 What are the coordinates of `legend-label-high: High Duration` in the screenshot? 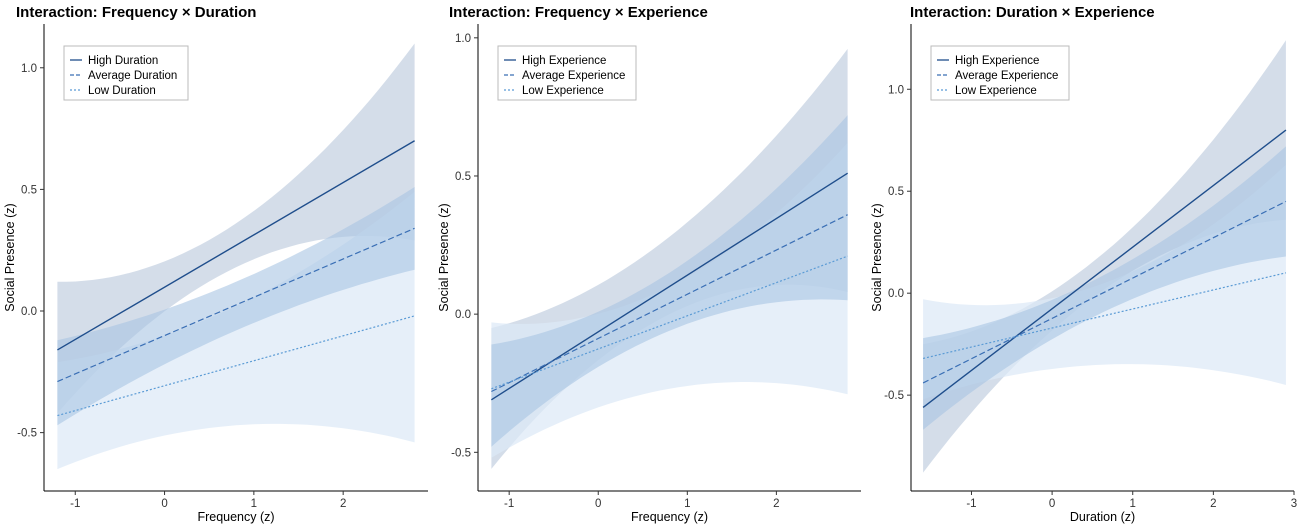 It's located at (123, 61).